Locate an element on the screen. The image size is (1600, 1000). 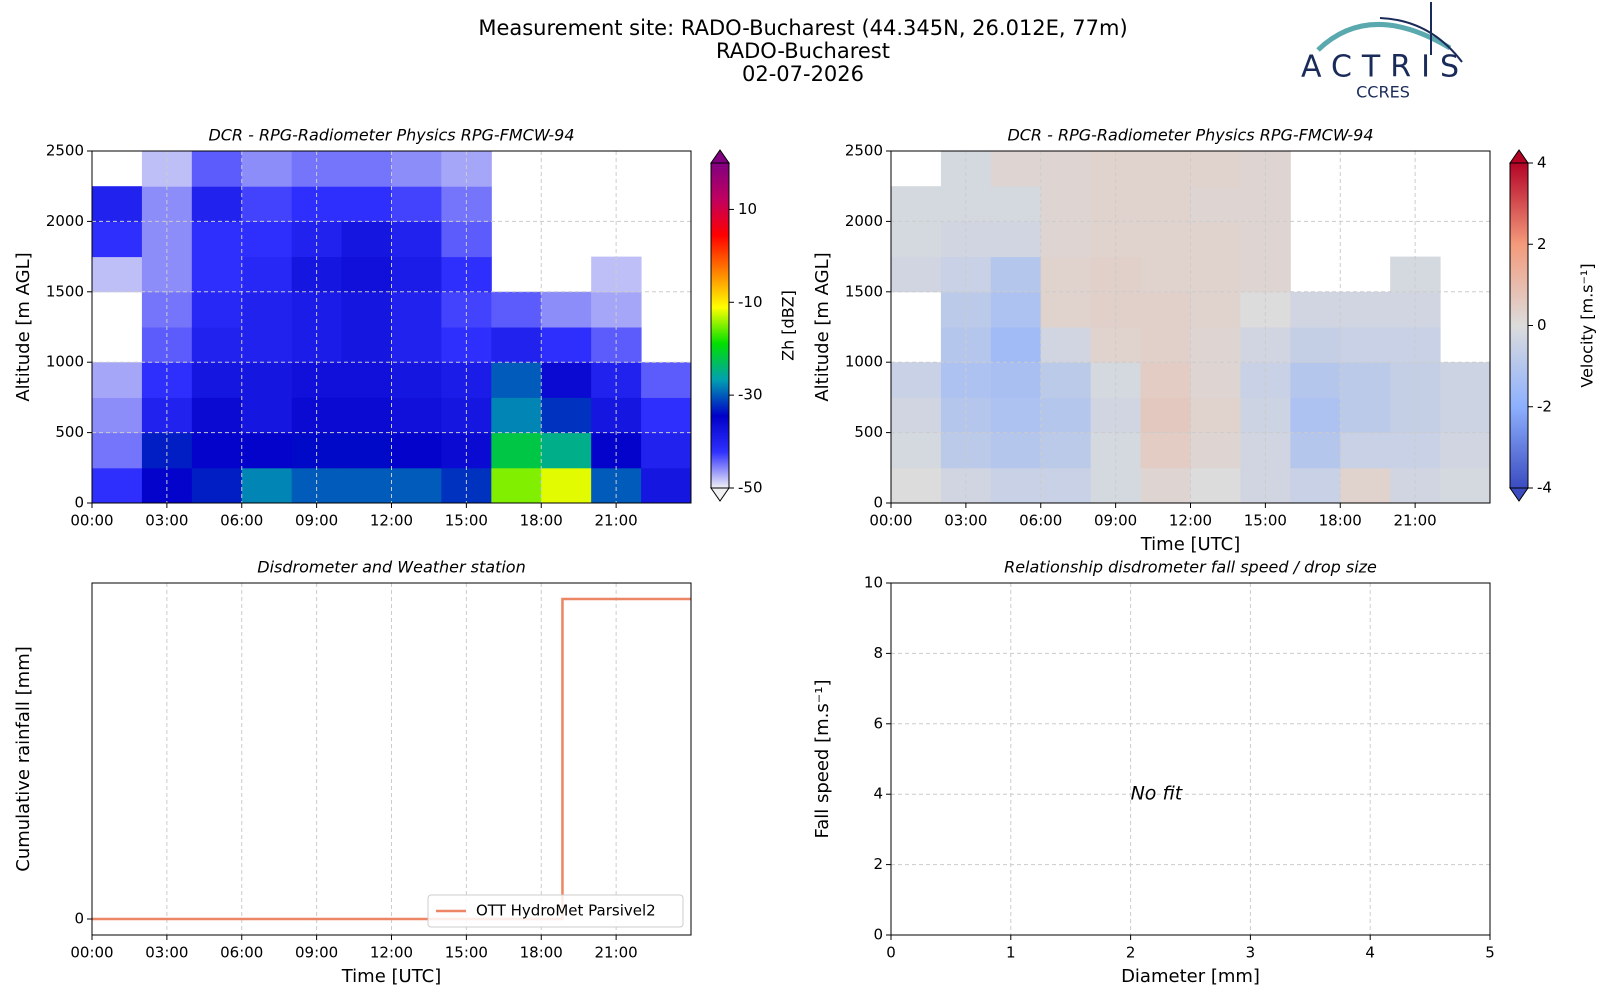
colorbar-extend is located at coordinates (1519, 494).